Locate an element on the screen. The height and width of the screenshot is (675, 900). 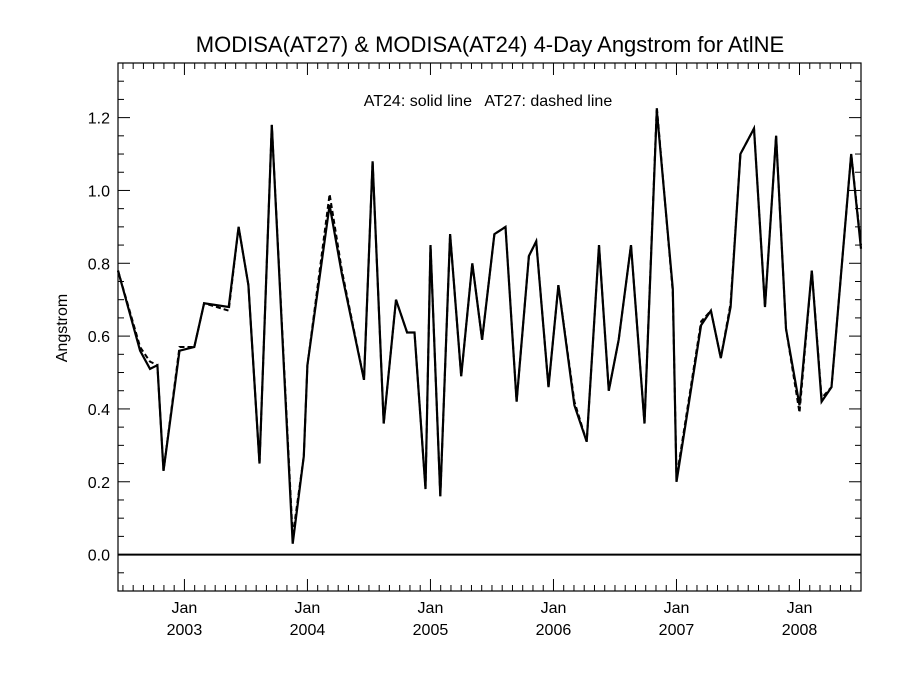
y-tick-label: 0.4 is located at coordinates (99, 410).